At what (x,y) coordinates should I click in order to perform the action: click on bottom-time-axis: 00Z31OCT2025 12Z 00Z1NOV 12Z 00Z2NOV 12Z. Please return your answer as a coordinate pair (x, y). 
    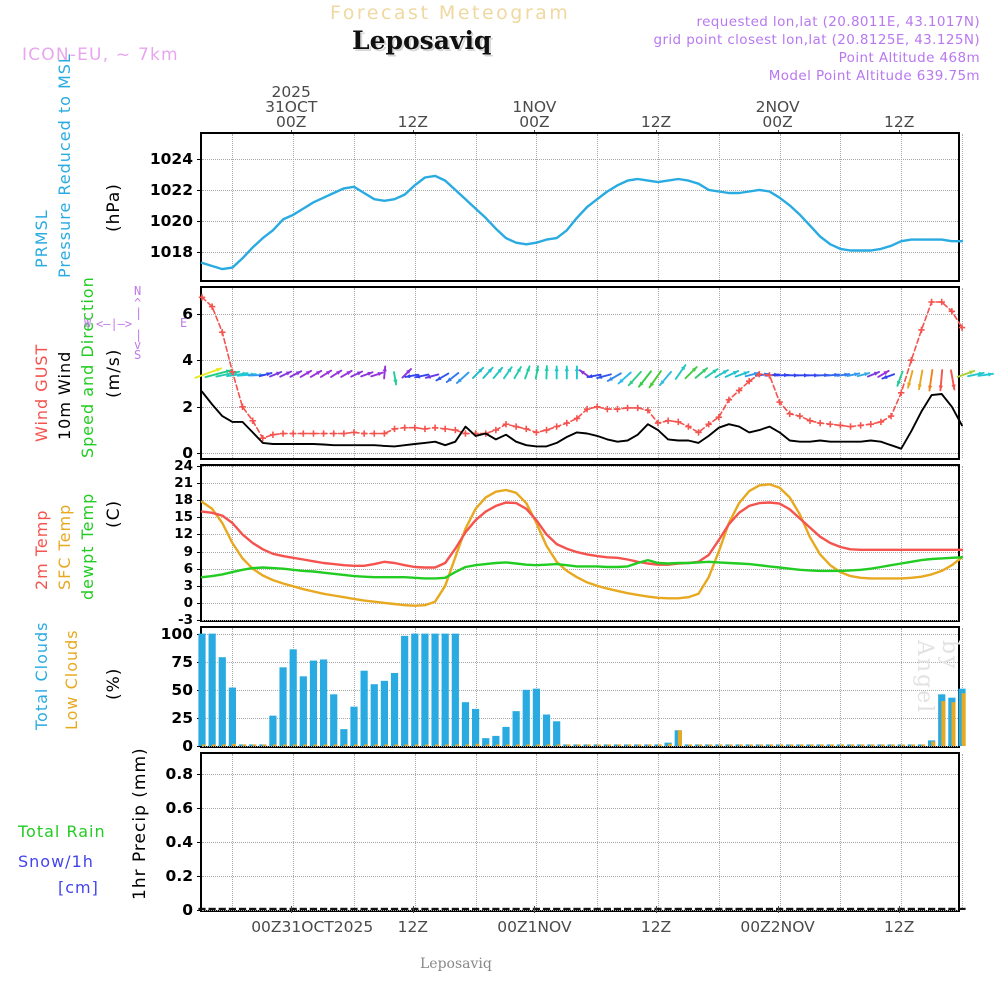
    Looking at the image, I should click on (580, 944).